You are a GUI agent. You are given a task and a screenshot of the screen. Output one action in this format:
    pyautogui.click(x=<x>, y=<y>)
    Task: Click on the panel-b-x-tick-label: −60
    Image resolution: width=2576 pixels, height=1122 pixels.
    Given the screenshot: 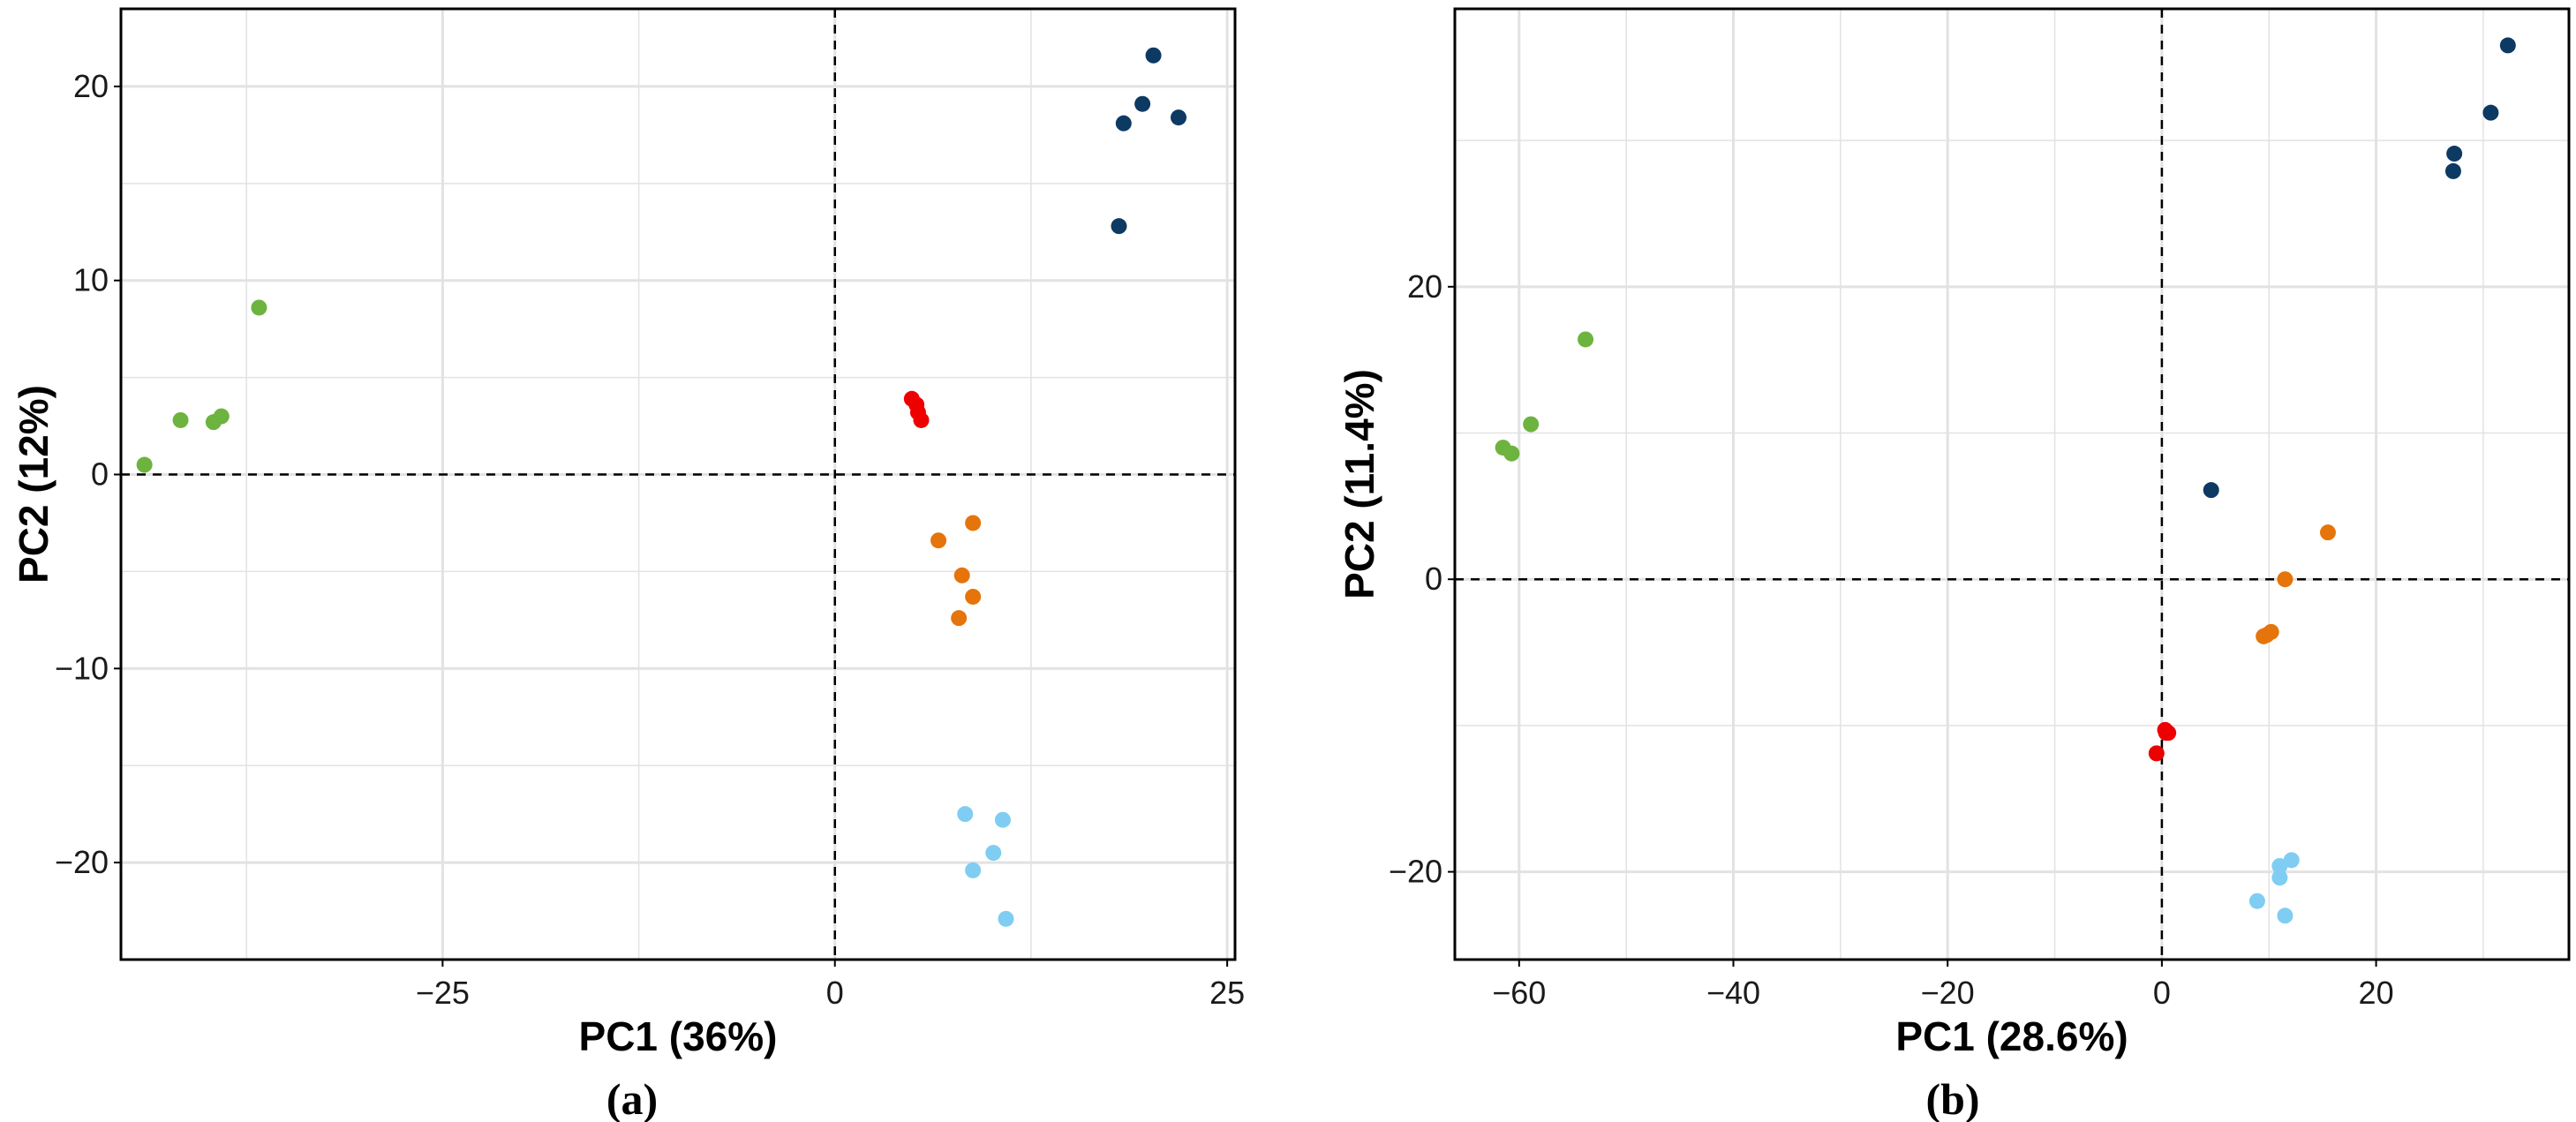 What is the action you would take?
    pyautogui.click(x=1519, y=993)
    